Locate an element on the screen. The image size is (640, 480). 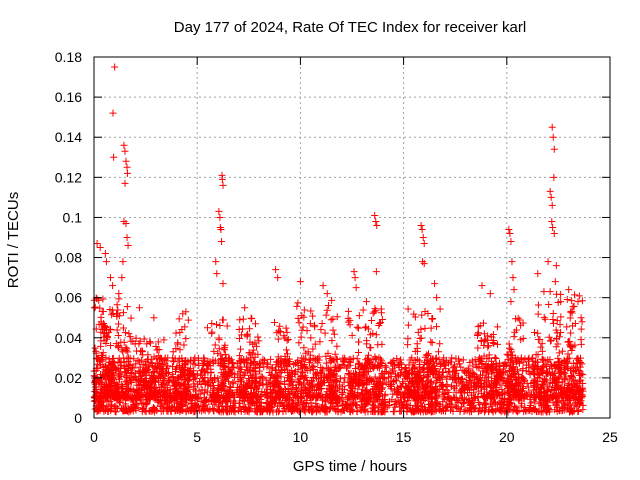
x-tick-label: 10 is located at coordinates (301, 437).